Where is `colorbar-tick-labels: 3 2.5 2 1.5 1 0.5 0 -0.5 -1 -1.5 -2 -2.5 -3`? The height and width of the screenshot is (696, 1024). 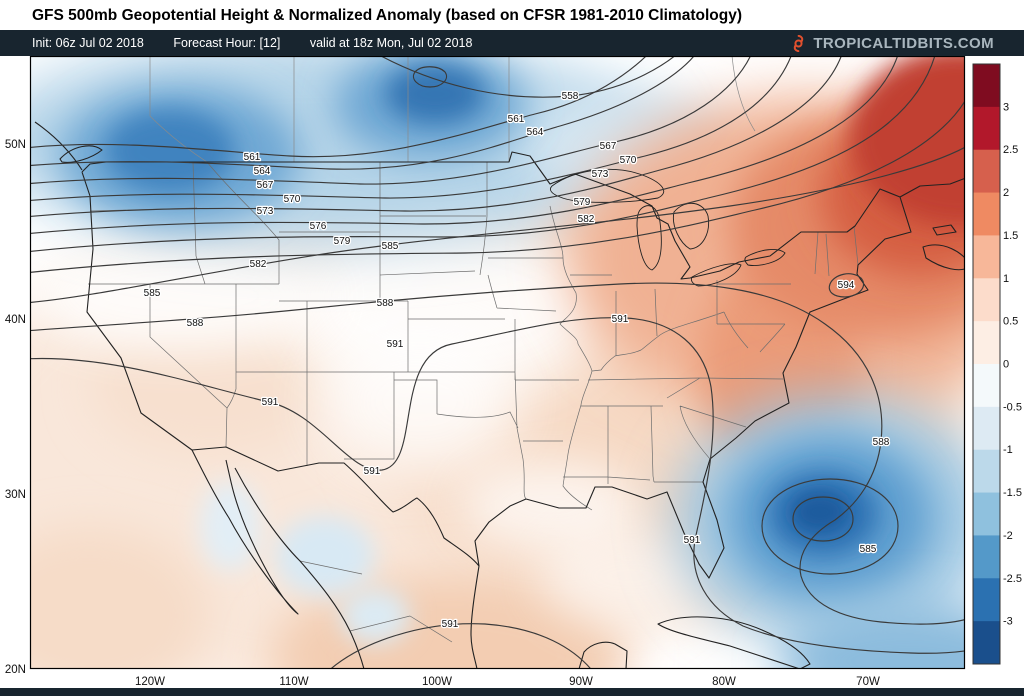
colorbar-tick-labels: 3 2.5 2 1.5 1 0.5 0 -0.5 -1 -1.5 -2 -2.5 -3 is located at coordinates (1012, 364).